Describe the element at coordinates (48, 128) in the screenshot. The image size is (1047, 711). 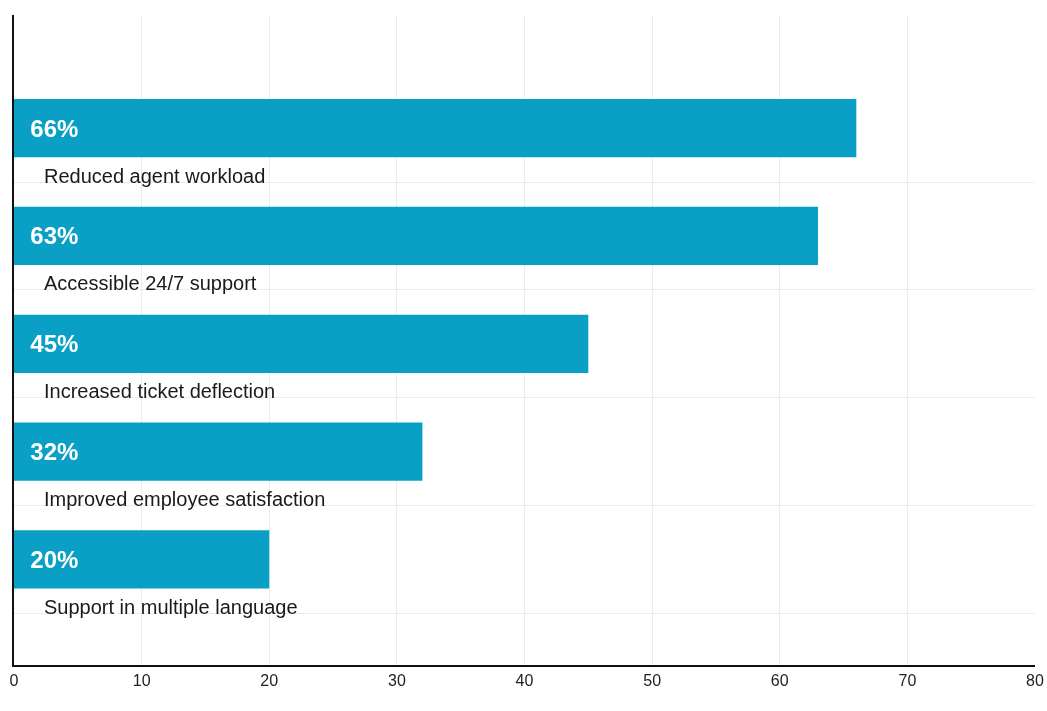
I see `data-label: 66%` at that location.